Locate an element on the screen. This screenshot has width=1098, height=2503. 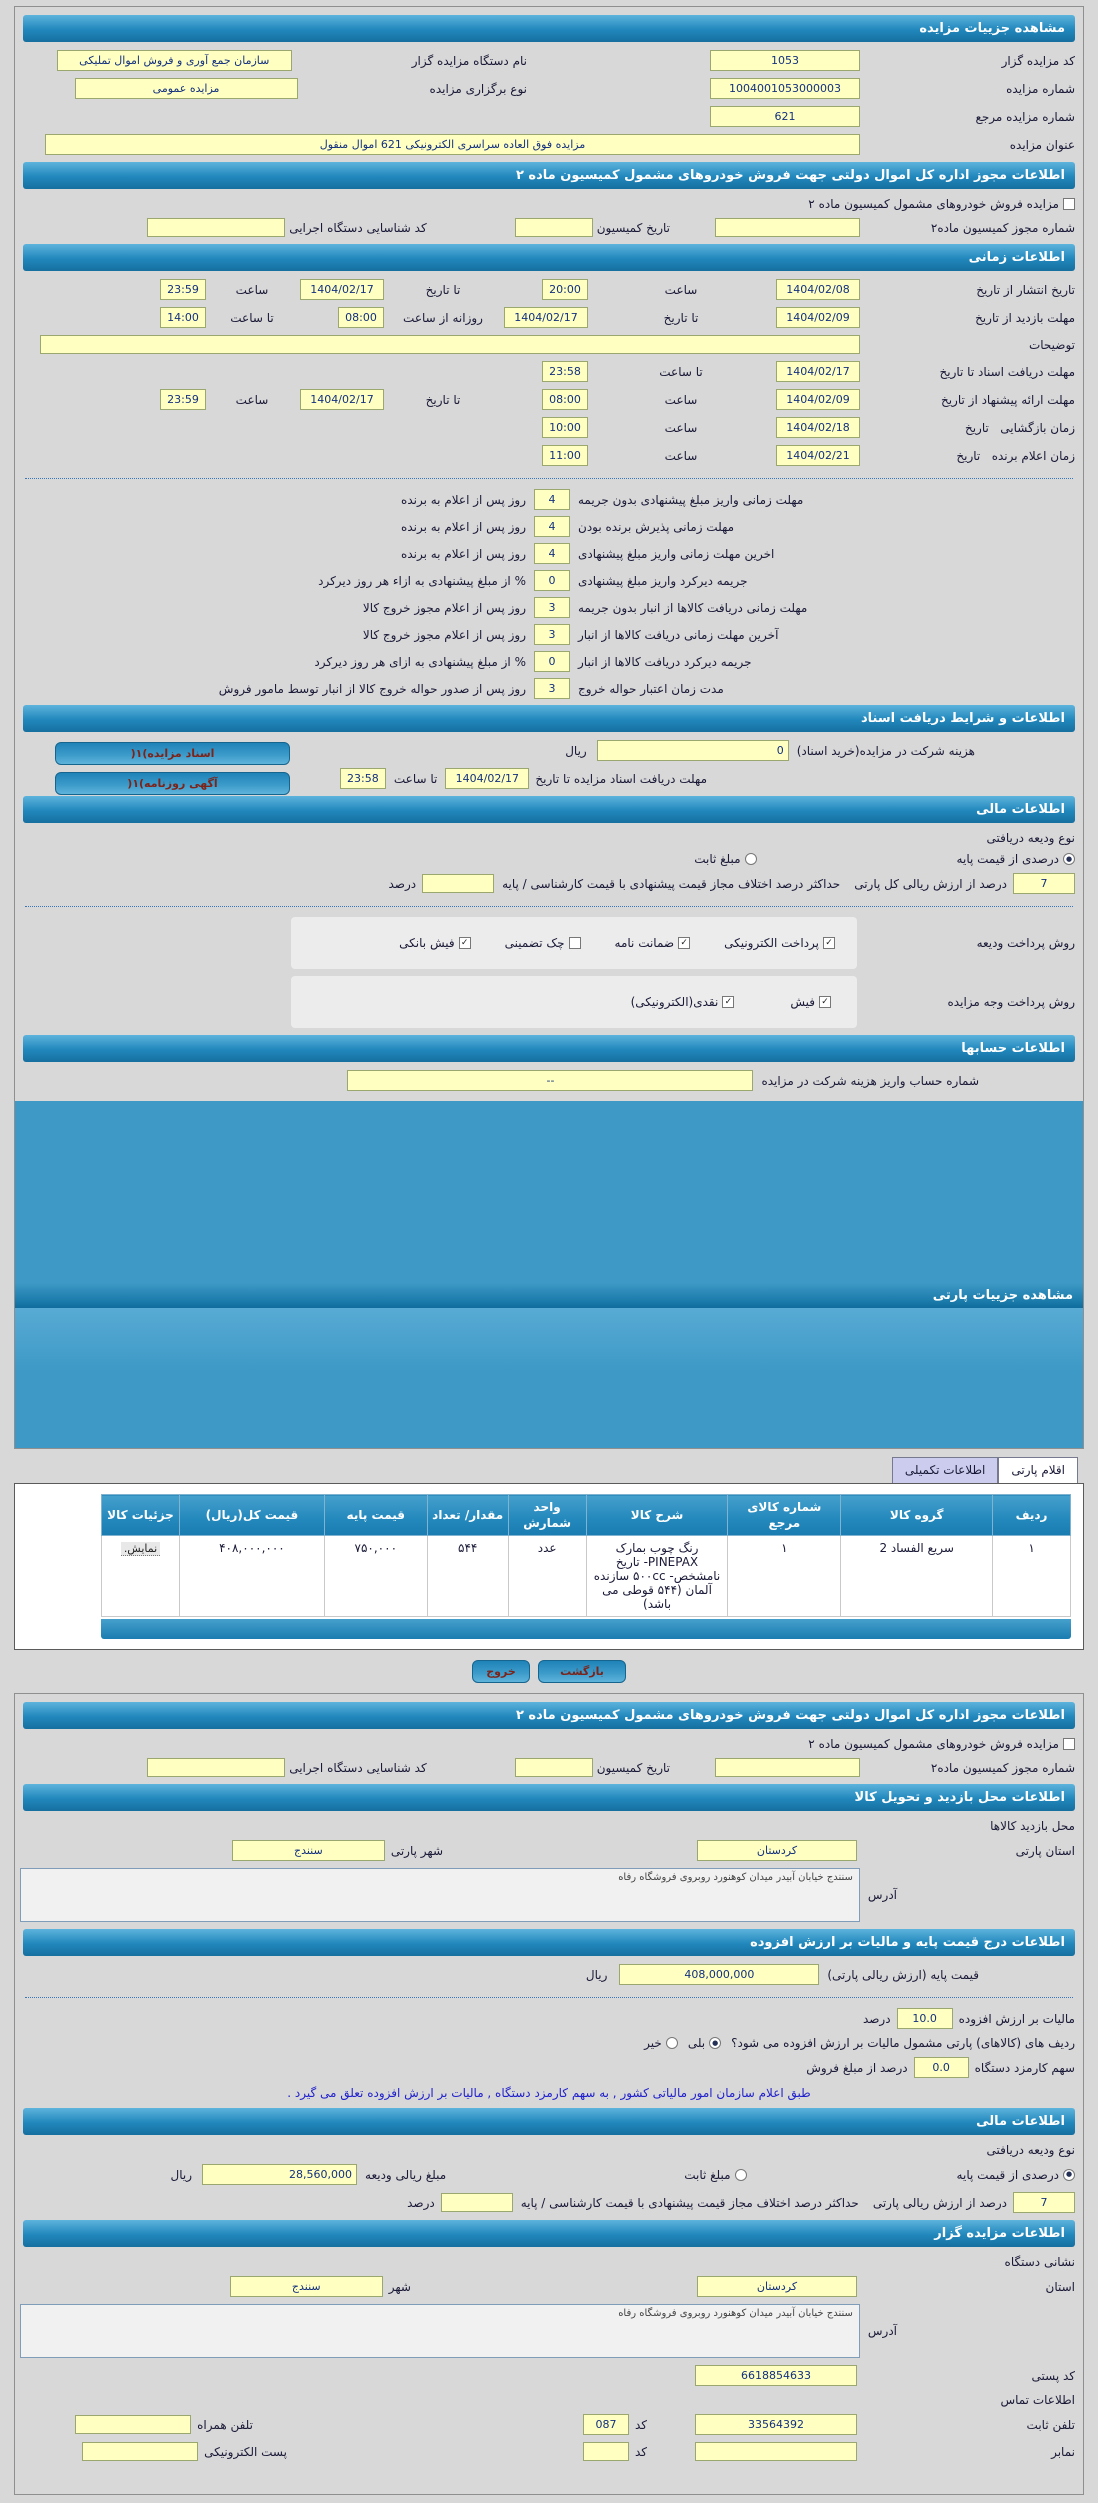
tab-extra-info: اطلاعات تکمیلی is located at coordinates (945, 1470).